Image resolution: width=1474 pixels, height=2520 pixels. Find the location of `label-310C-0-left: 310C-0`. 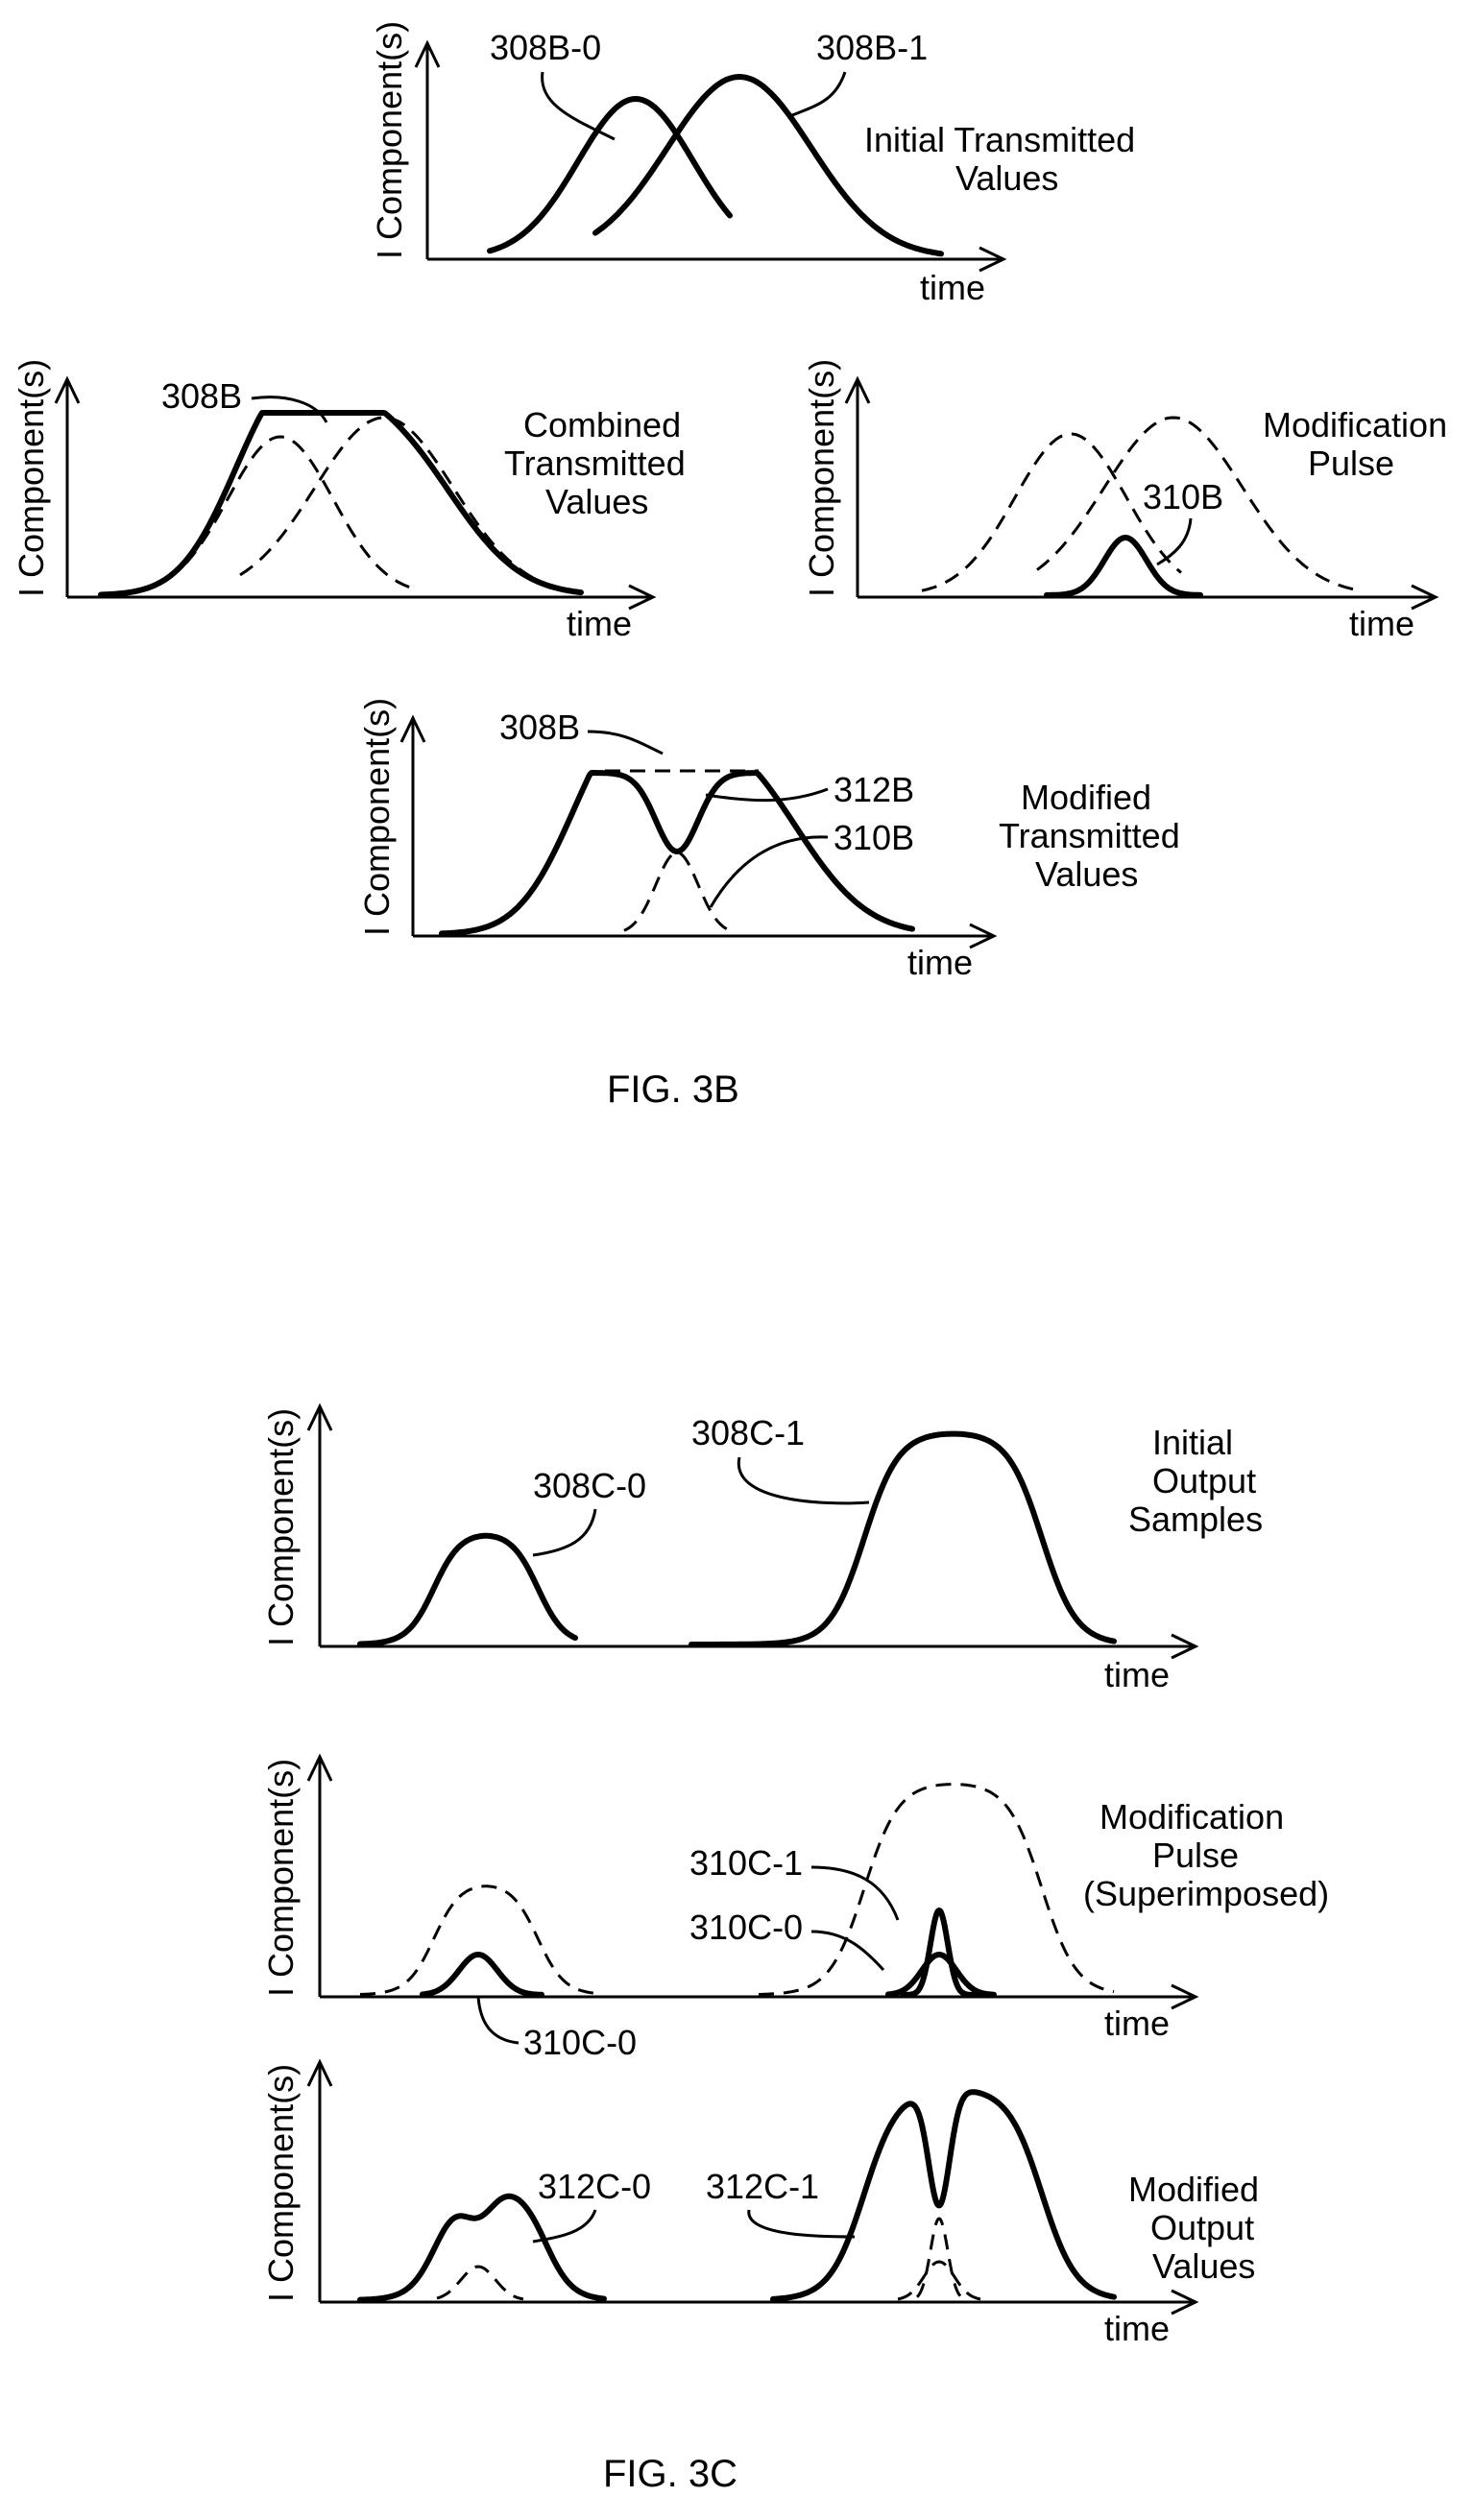

label-310C-0-left: 310C-0 is located at coordinates (580, 2043).